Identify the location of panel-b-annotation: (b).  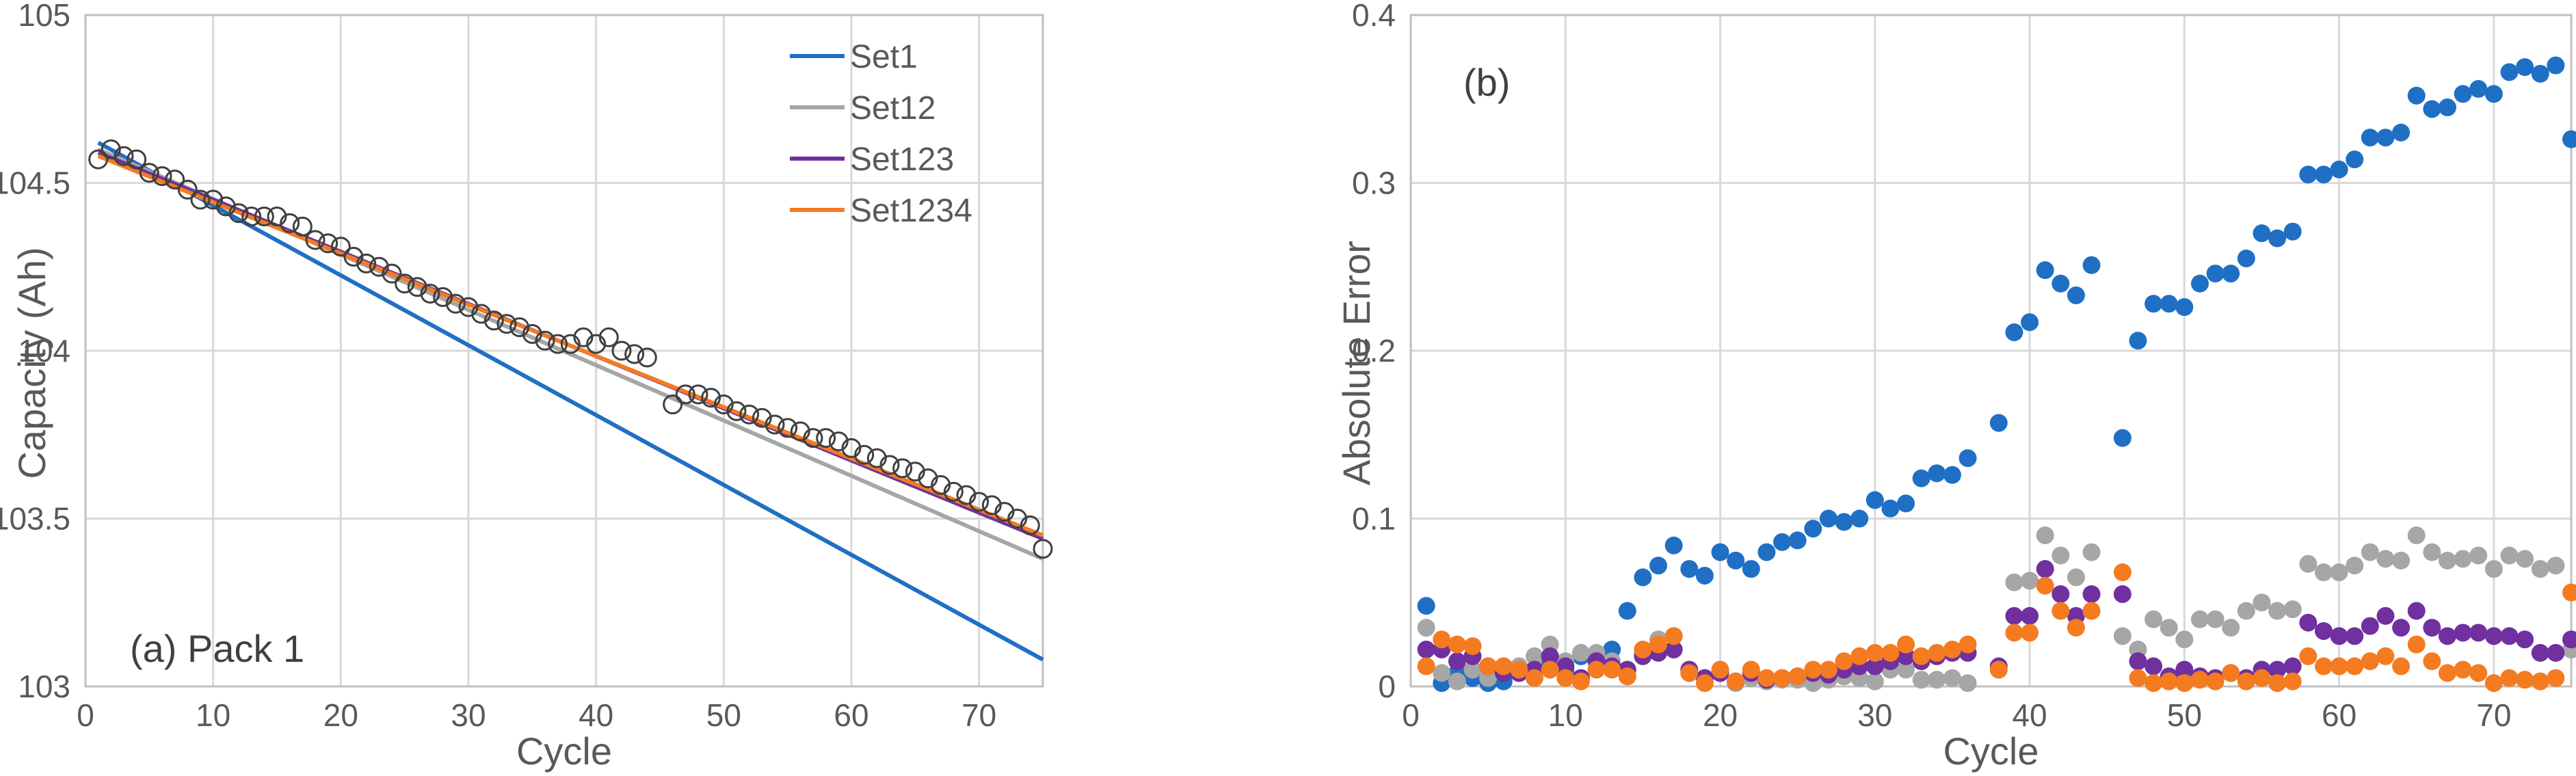
(1486, 82).